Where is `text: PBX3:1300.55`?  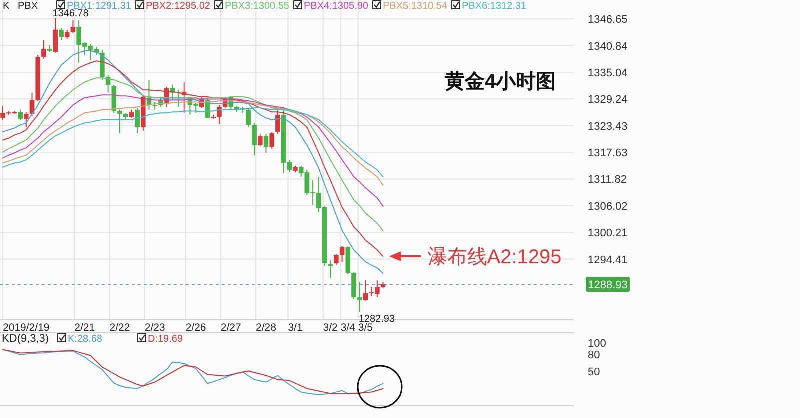 text: PBX3:1300.55 is located at coordinates (257, 6).